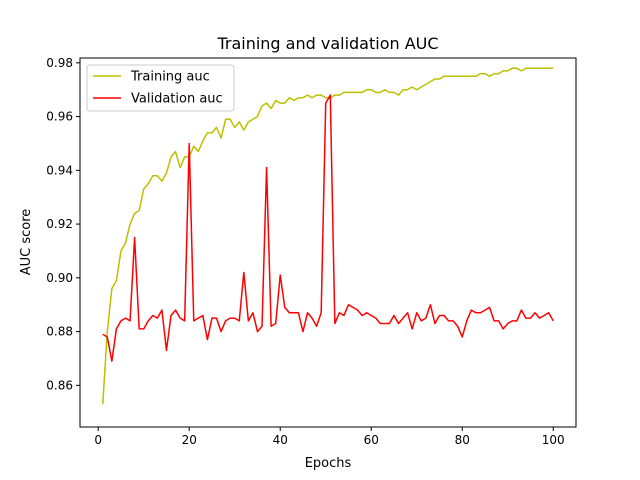 The width and height of the screenshot is (640, 480). I want to click on y-tick-label: 0.94, so click(59, 170).